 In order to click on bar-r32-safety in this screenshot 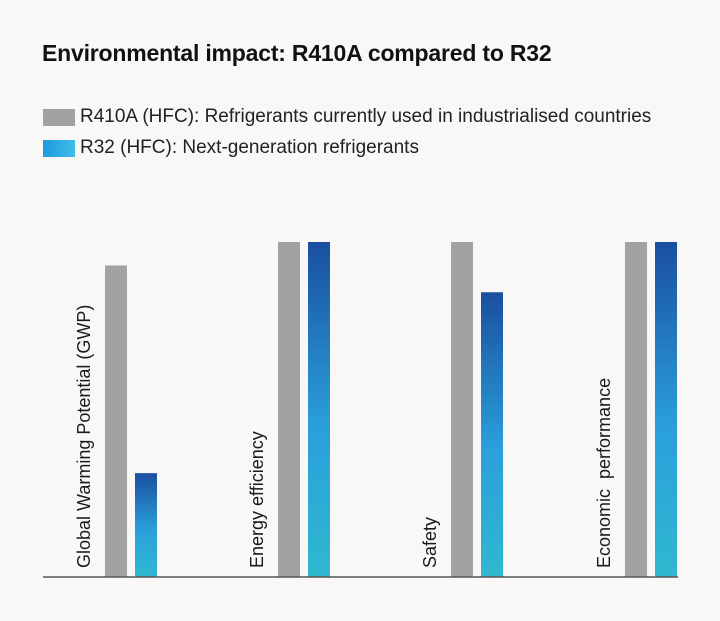, I will do `click(492, 434)`.